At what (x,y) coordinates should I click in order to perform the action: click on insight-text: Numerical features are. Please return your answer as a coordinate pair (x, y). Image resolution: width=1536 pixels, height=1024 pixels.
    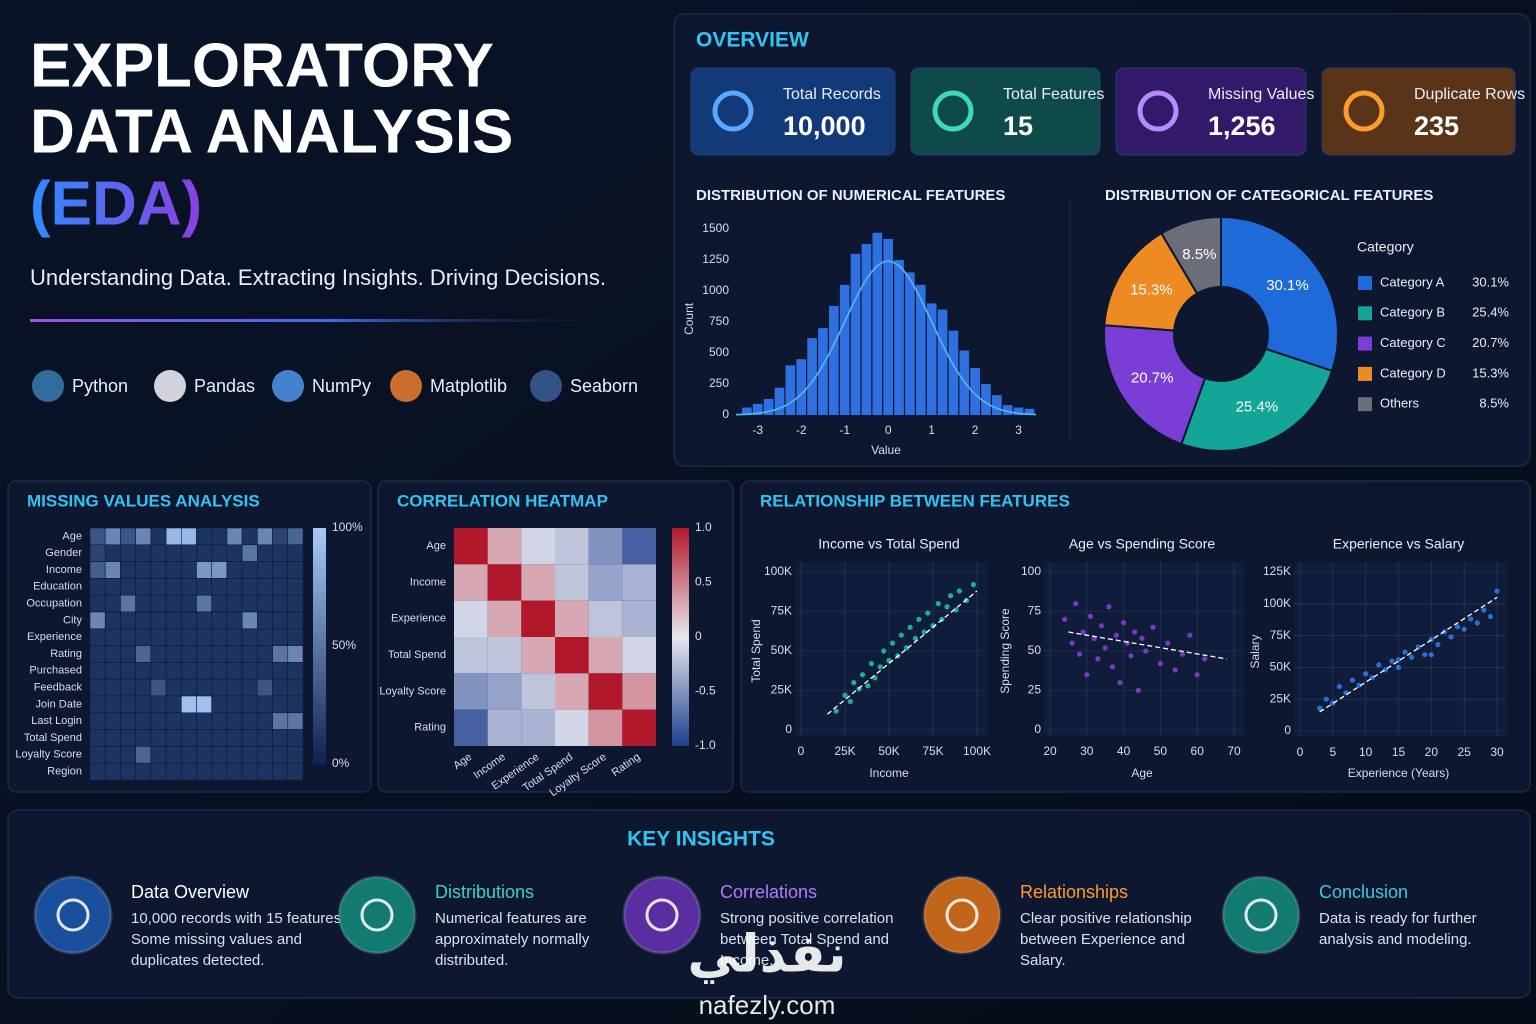
    Looking at the image, I should click on (511, 918).